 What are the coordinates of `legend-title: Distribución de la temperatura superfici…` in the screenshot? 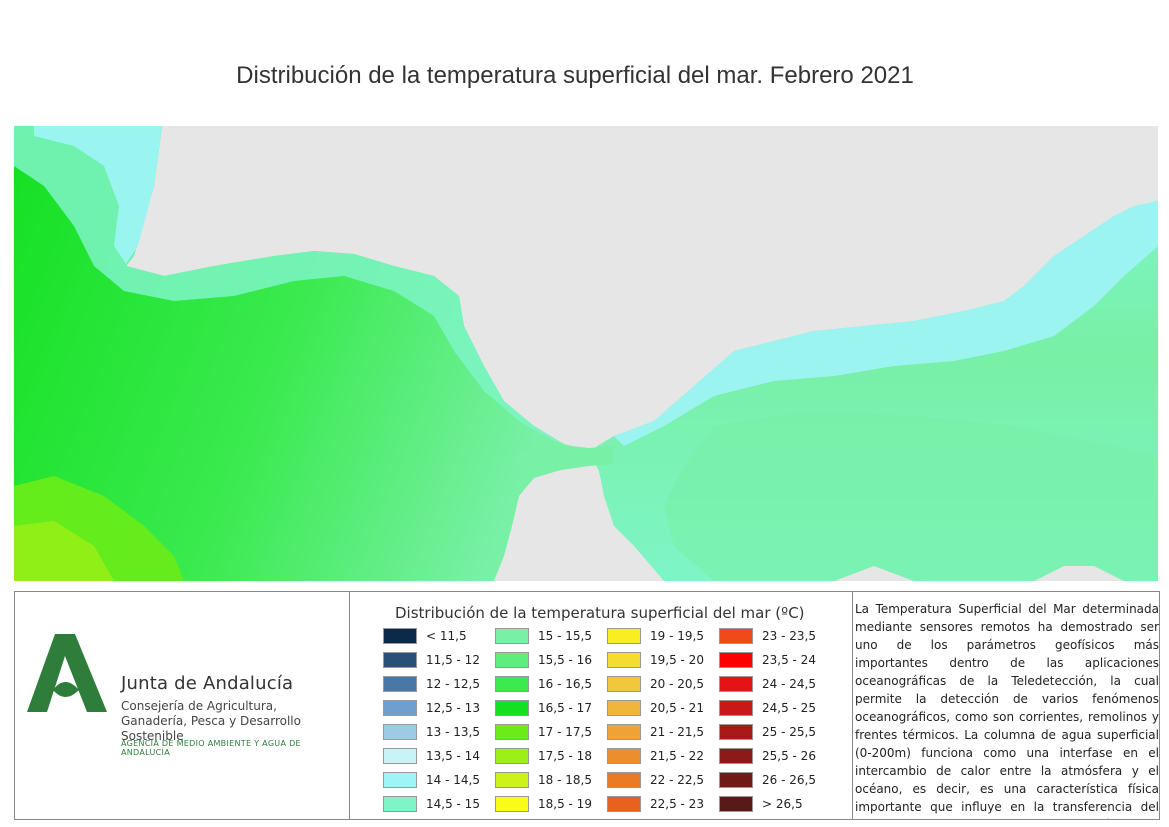 It's located at (600, 613).